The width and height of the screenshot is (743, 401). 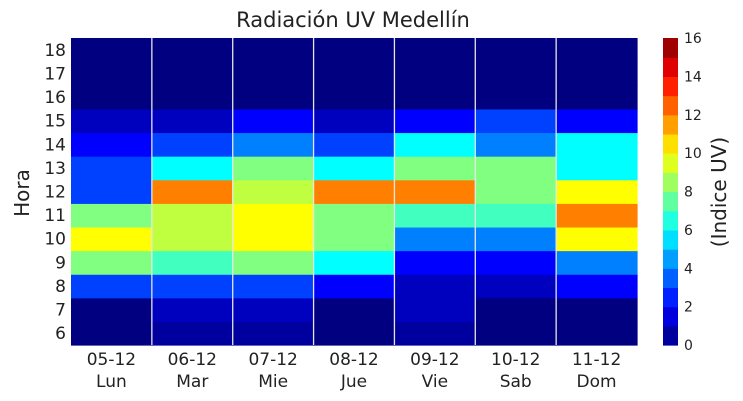 What do you see at coordinates (55, 216) in the screenshot?
I see `y-tick-label: 11` at bounding box center [55, 216].